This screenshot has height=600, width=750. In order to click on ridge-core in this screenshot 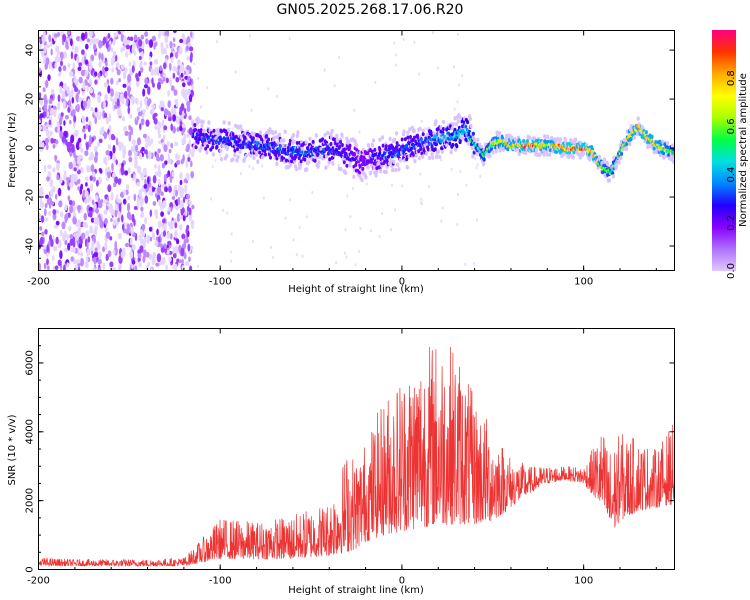, I will do `click(385, 153)`.